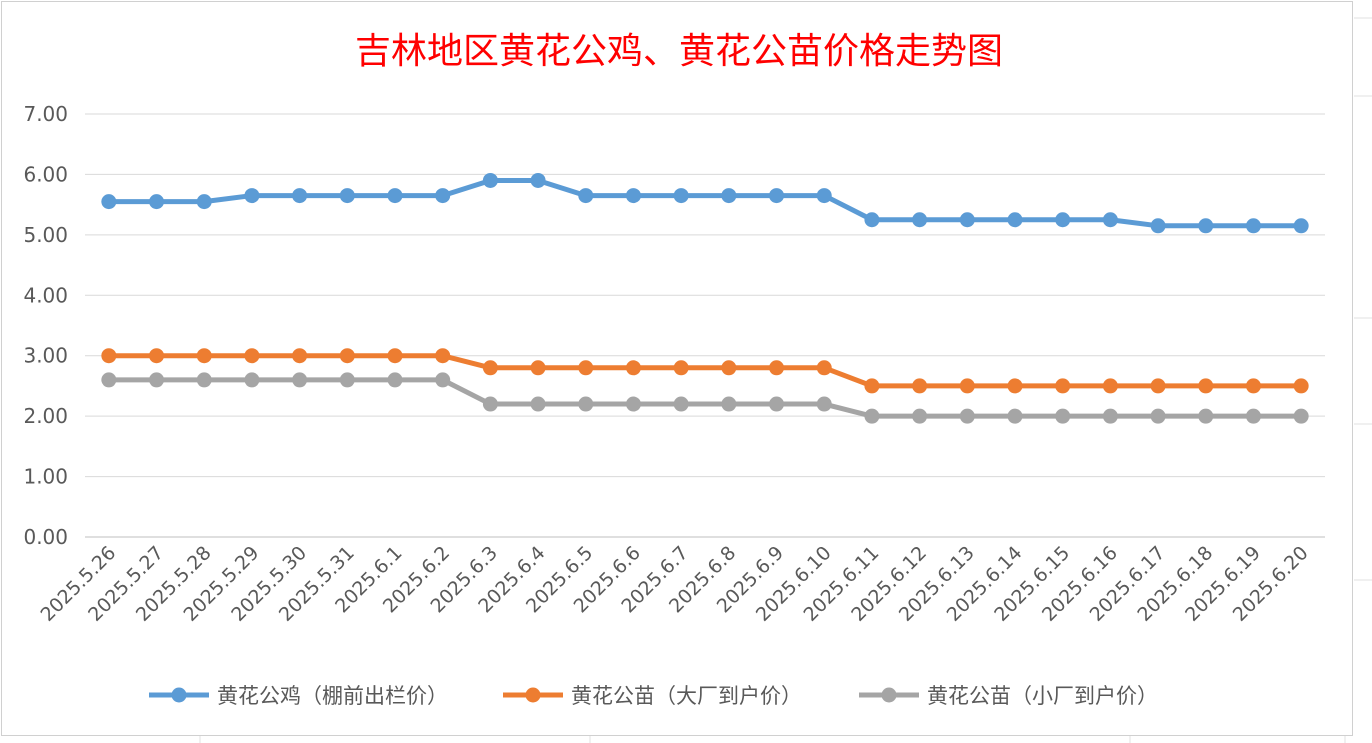 This screenshot has height=743, width=1372. I want to click on legend-label: 黄花公苗（小厂到户价）, so click(1042, 696).